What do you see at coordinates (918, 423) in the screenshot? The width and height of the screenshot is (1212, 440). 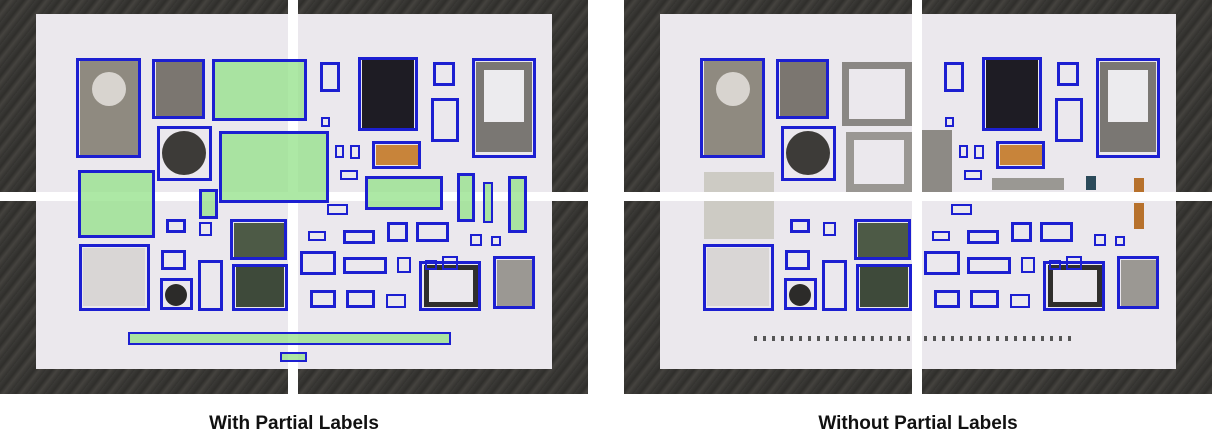 I see `caption-without-partial-labels: Without Partial Labels` at bounding box center [918, 423].